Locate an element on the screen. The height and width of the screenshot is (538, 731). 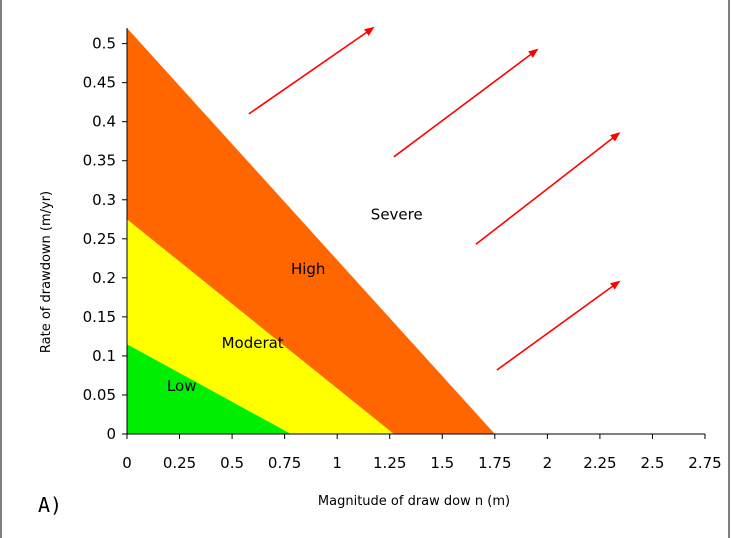
y-tick-label: 0.15 is located at coordinates (99, 317).